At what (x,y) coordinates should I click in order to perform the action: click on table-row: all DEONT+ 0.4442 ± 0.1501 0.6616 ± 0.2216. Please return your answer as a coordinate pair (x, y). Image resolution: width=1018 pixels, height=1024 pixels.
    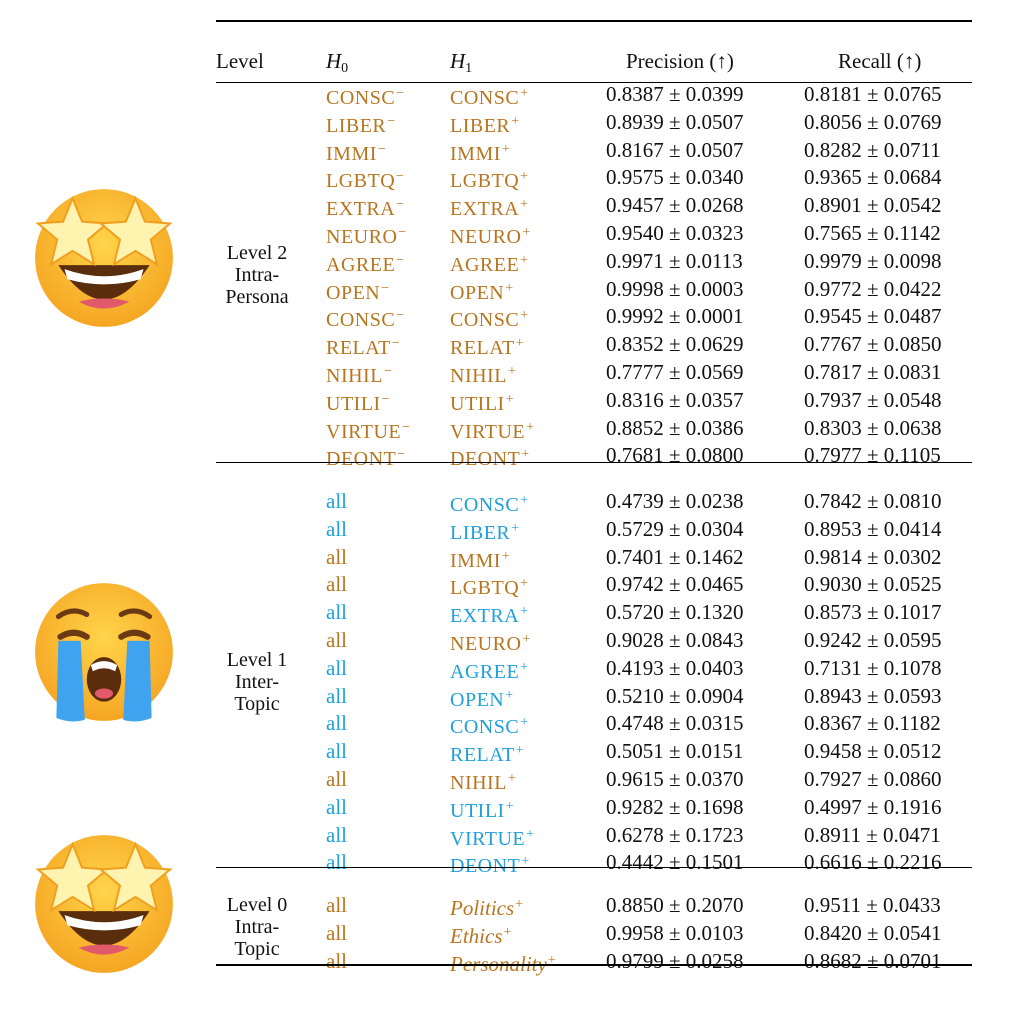
    Looking at the image, I should click on (594, 862).